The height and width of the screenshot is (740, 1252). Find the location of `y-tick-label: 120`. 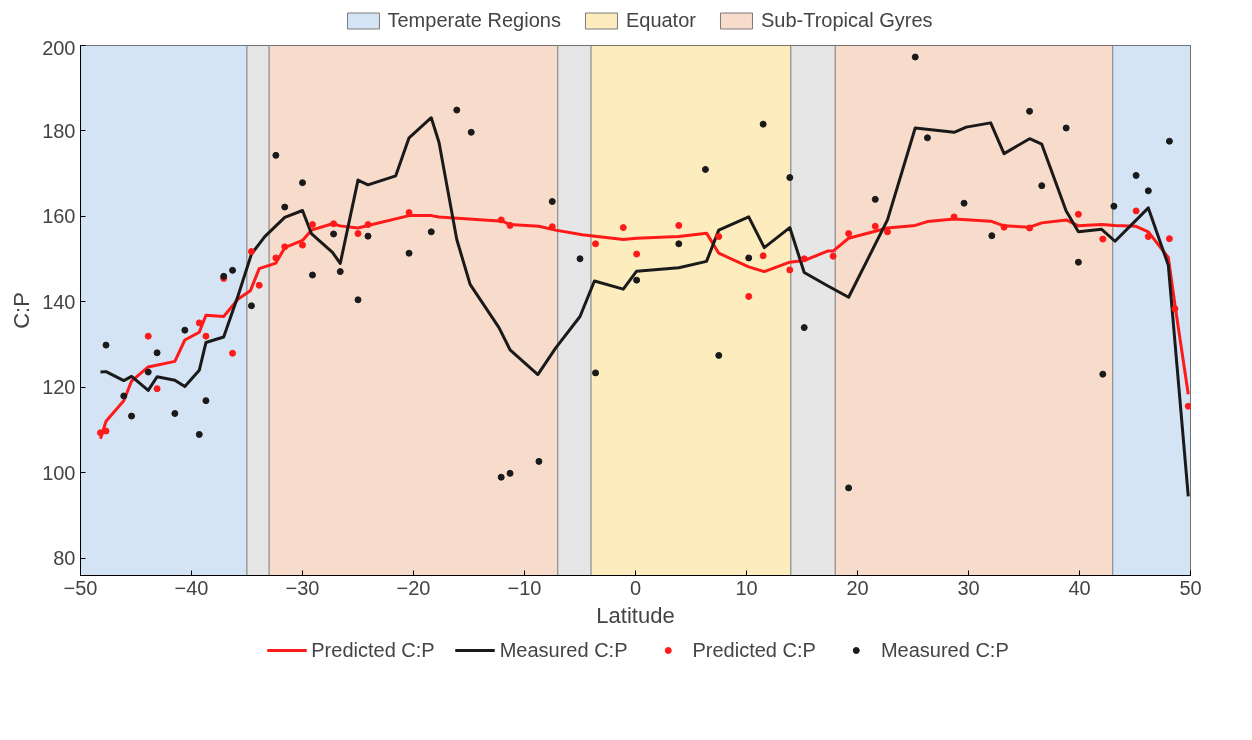

y-tick-label: 120 is located at coordinates (59, 387).